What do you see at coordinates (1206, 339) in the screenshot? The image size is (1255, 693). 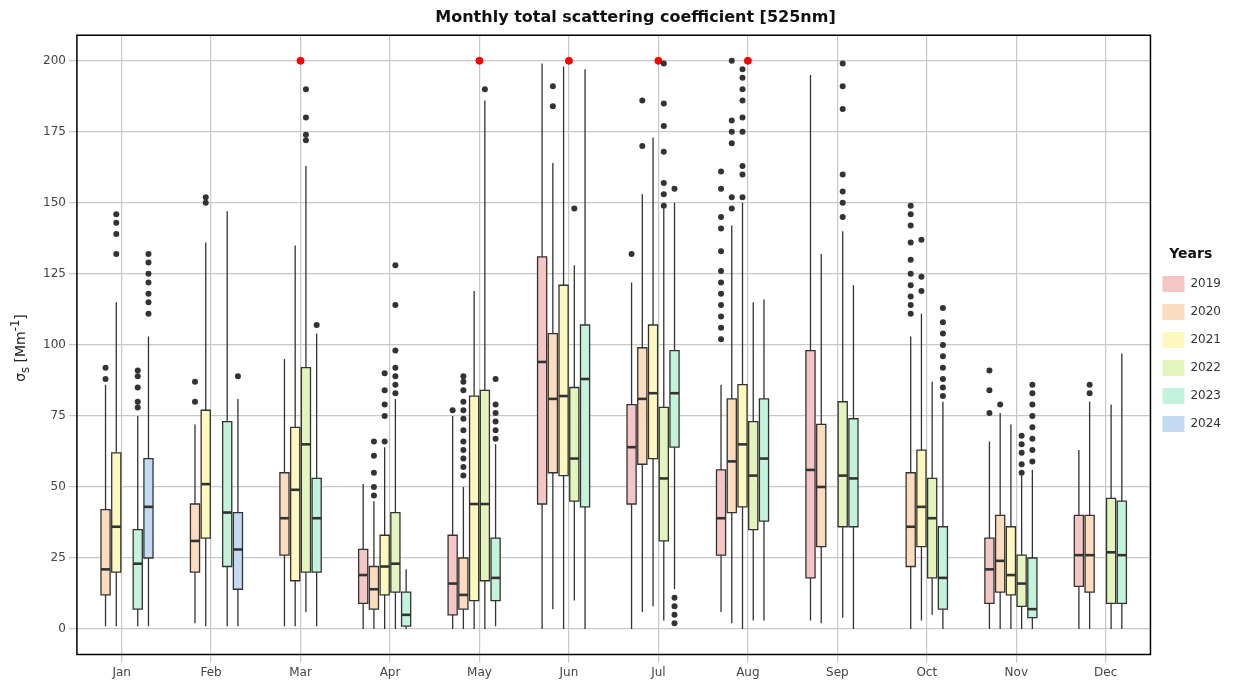 I see `legend-label: 2021` at bounding box center [1206, 339].